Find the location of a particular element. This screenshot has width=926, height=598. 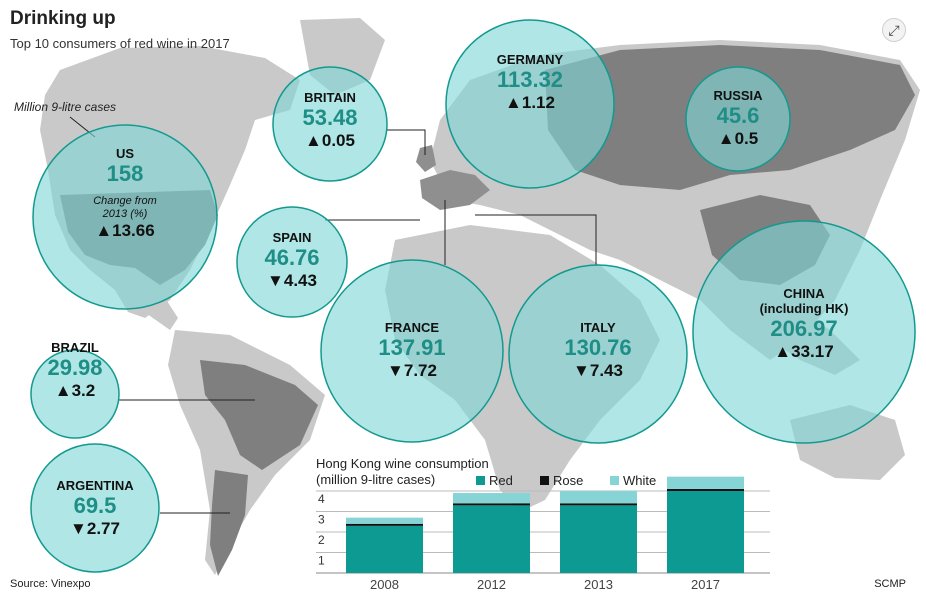

country-name: ARGENTINA is located at coordinates (95, 485).